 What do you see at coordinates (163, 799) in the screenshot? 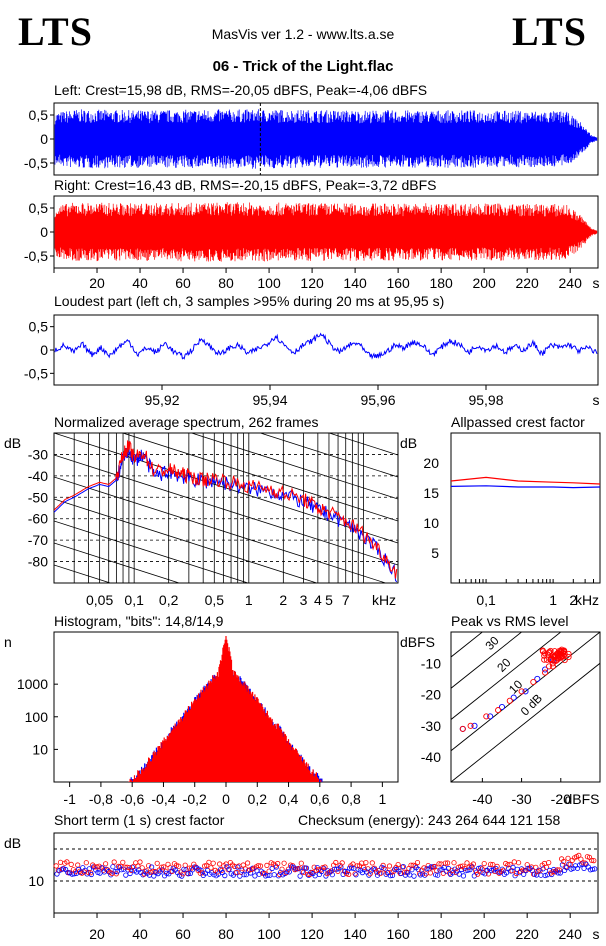
I see `histogram-xtick-label-3: -0,4` at bounding box center [163, 799].